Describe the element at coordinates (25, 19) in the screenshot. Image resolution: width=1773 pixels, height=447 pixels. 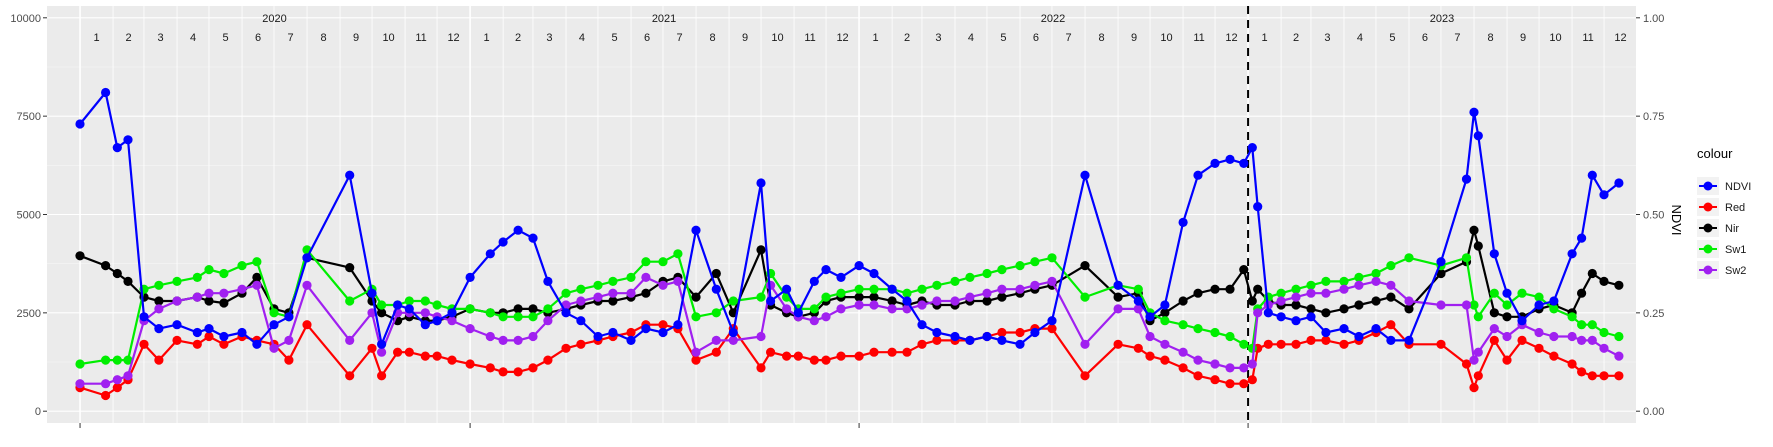
I see `y-tick-label: 10000` at that location.